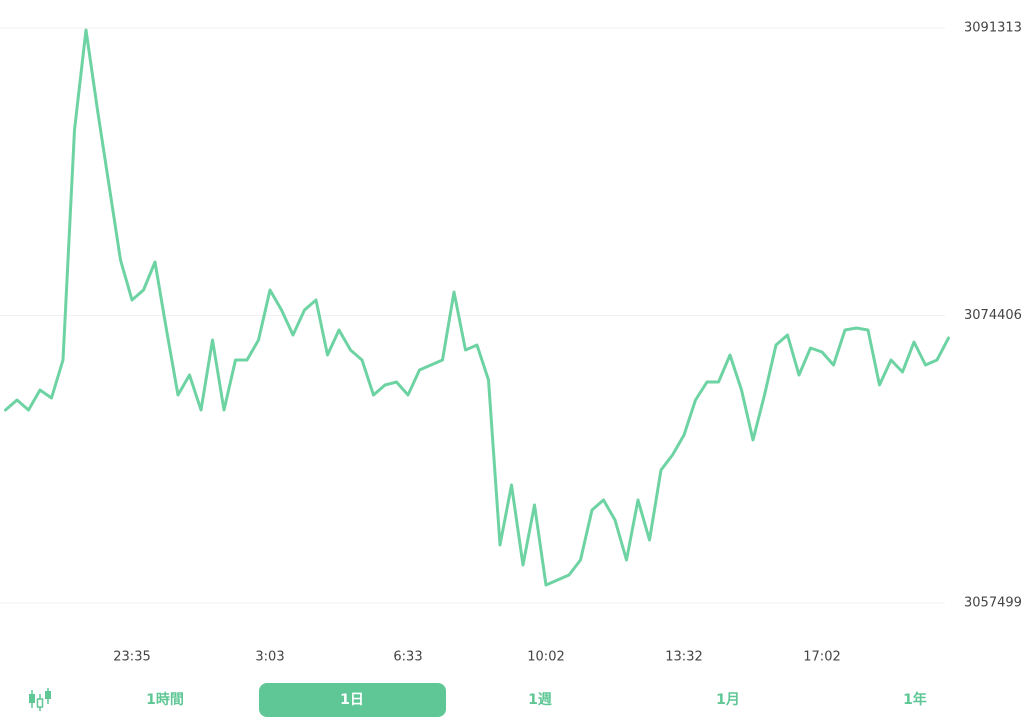 This screenshot has height=724, width=1024. What do you see at coordinates (683, 657) in the screenshot?
I see `x-tick-label: 13:32` at bounding box center [683, 657].